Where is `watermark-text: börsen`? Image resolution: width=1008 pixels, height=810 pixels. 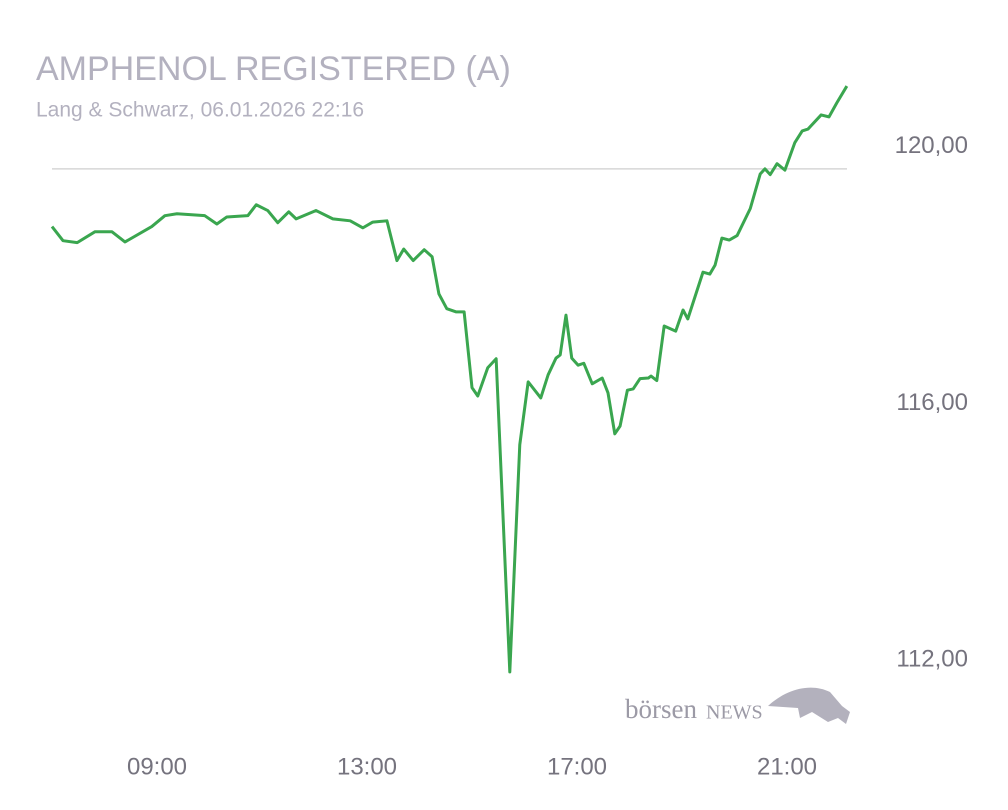
watermark-text: börsen is located at coordinates (661, 709).